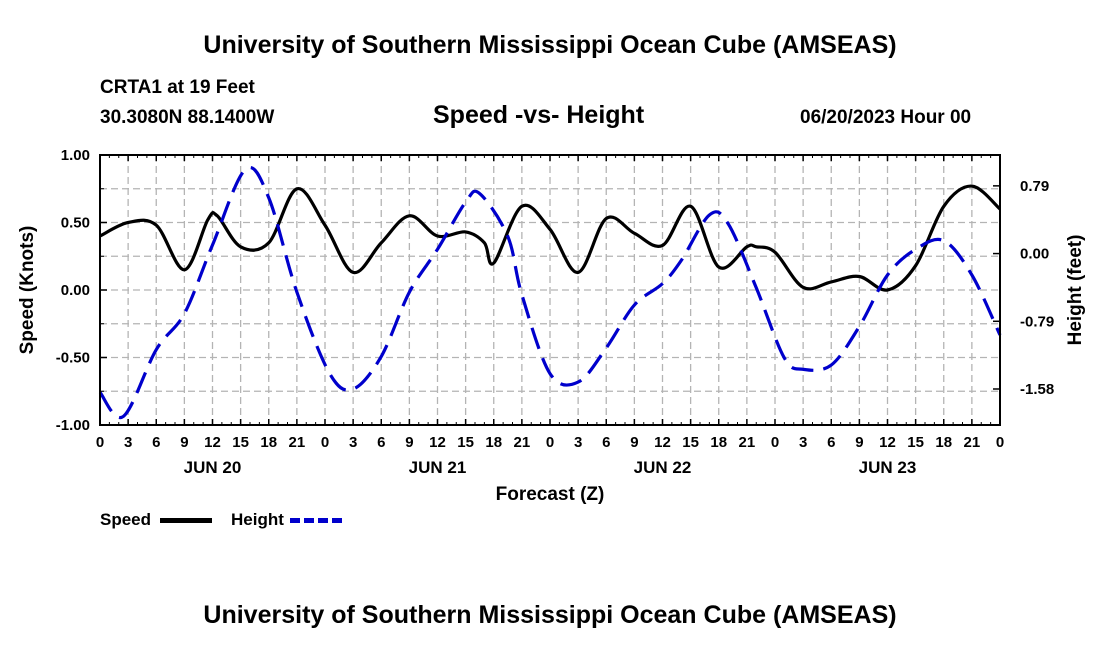  I want to click on y2-tick-label: -0.79, so click(1037, 321).